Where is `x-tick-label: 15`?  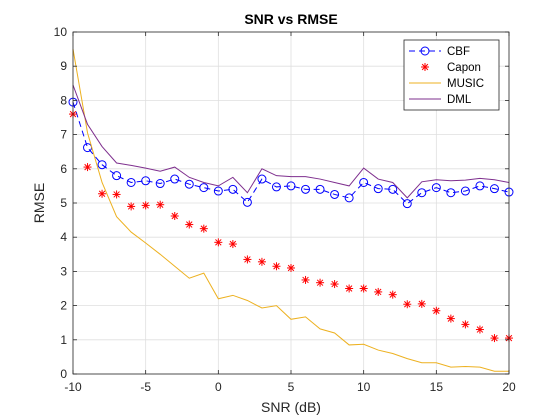 x-tick-label: 15 is located at coordinates (437, 387).